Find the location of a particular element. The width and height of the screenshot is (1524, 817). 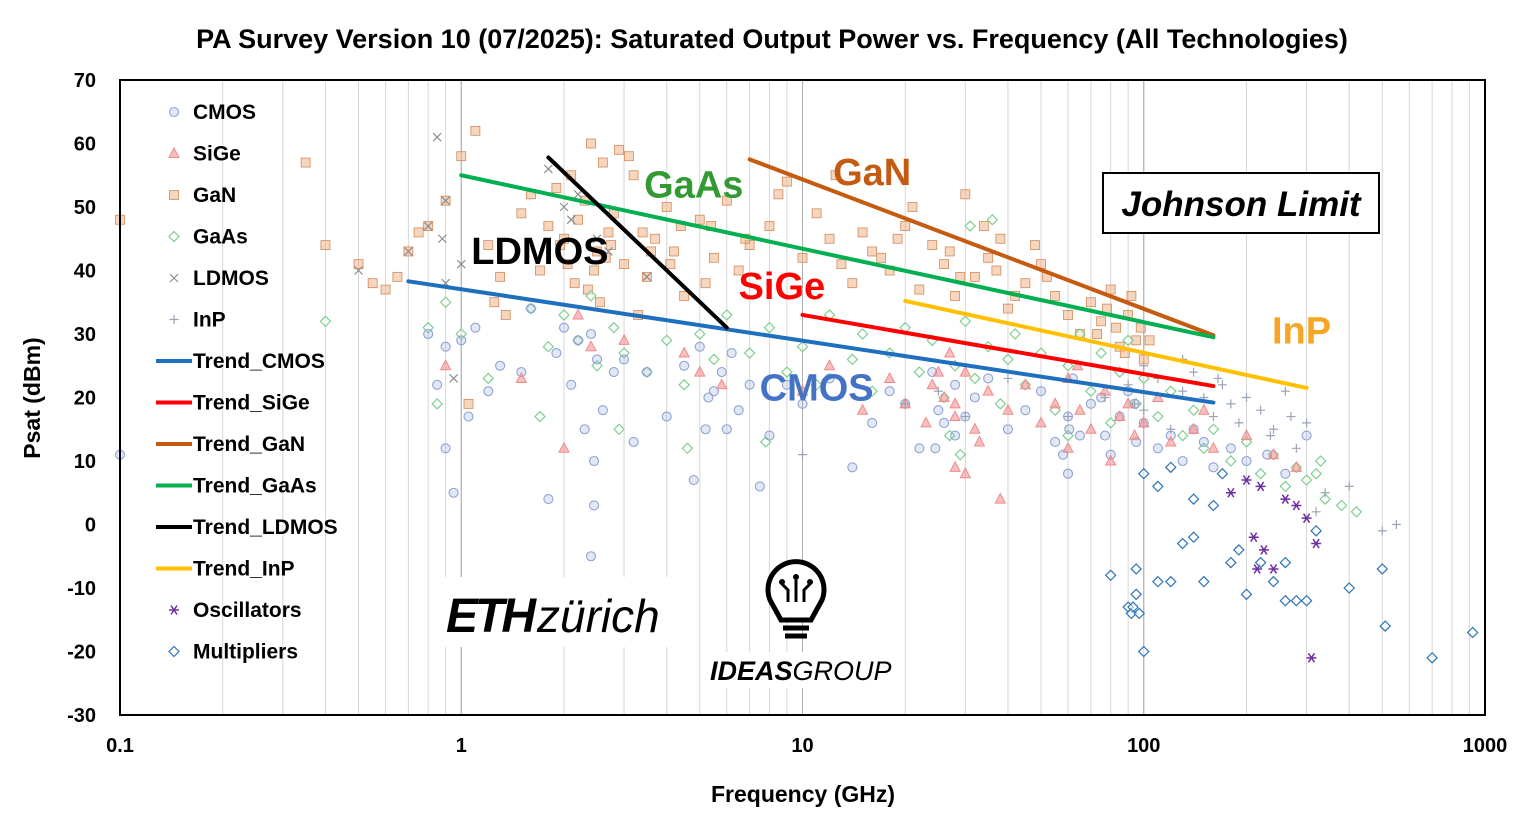

legend-label: InP is located at coordinates (209, 320).